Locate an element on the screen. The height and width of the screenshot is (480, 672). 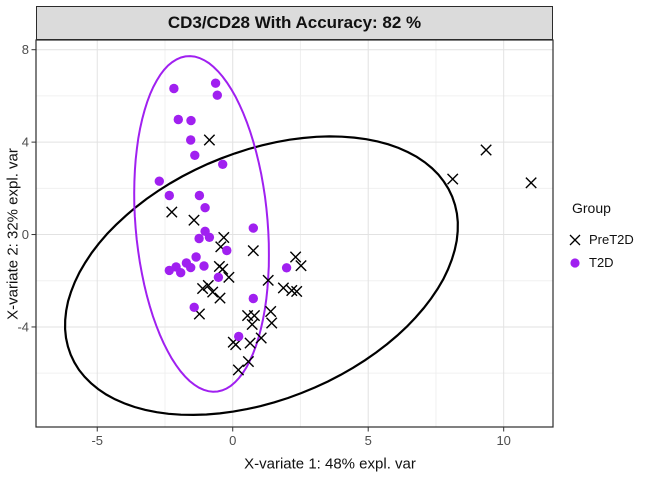
legend-item-t2d: T2D is located at coordinates (618, 262).